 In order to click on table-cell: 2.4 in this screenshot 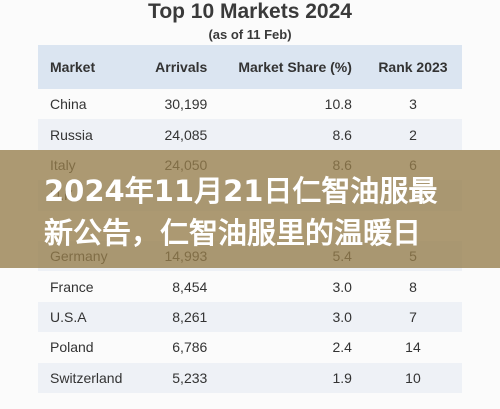, I will do `click(342, 347)`.